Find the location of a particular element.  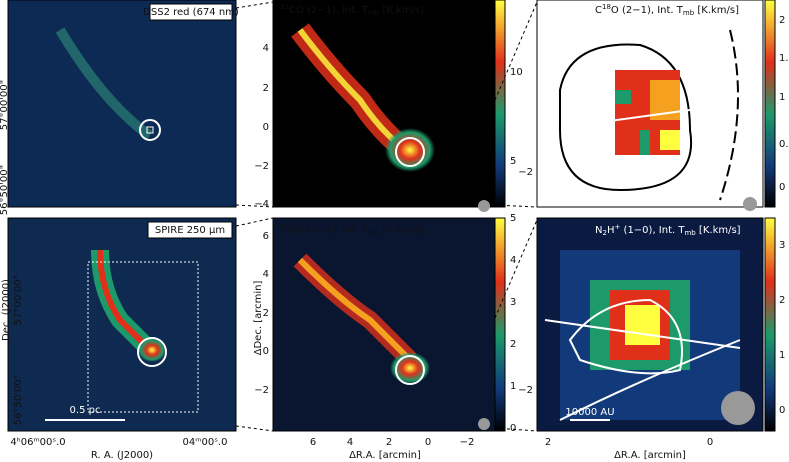

colorbar-tick: 10 is located at coordinates (516, 72).